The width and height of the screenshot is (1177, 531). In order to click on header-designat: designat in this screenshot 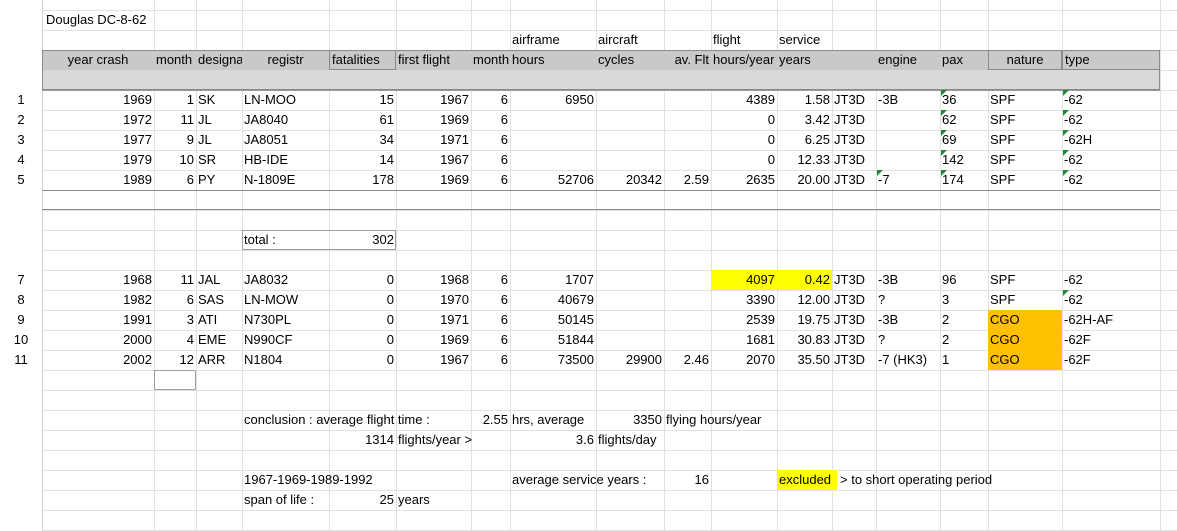, I will do `click(220, 59)`.